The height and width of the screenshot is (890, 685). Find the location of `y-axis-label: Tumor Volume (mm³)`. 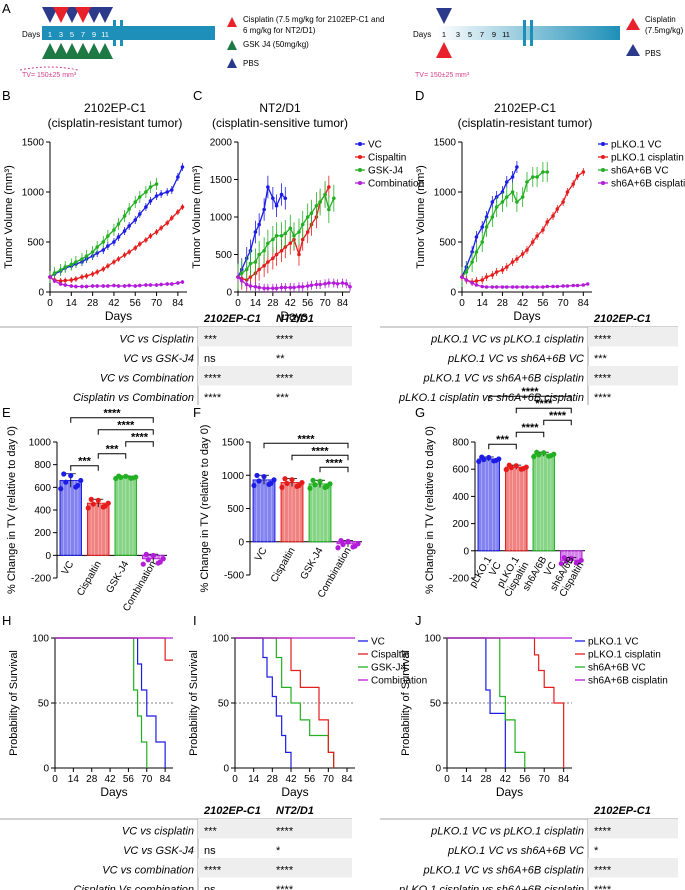

y-axis-label: Tumor Volume (mm³) is located at coordinates (421, 217).